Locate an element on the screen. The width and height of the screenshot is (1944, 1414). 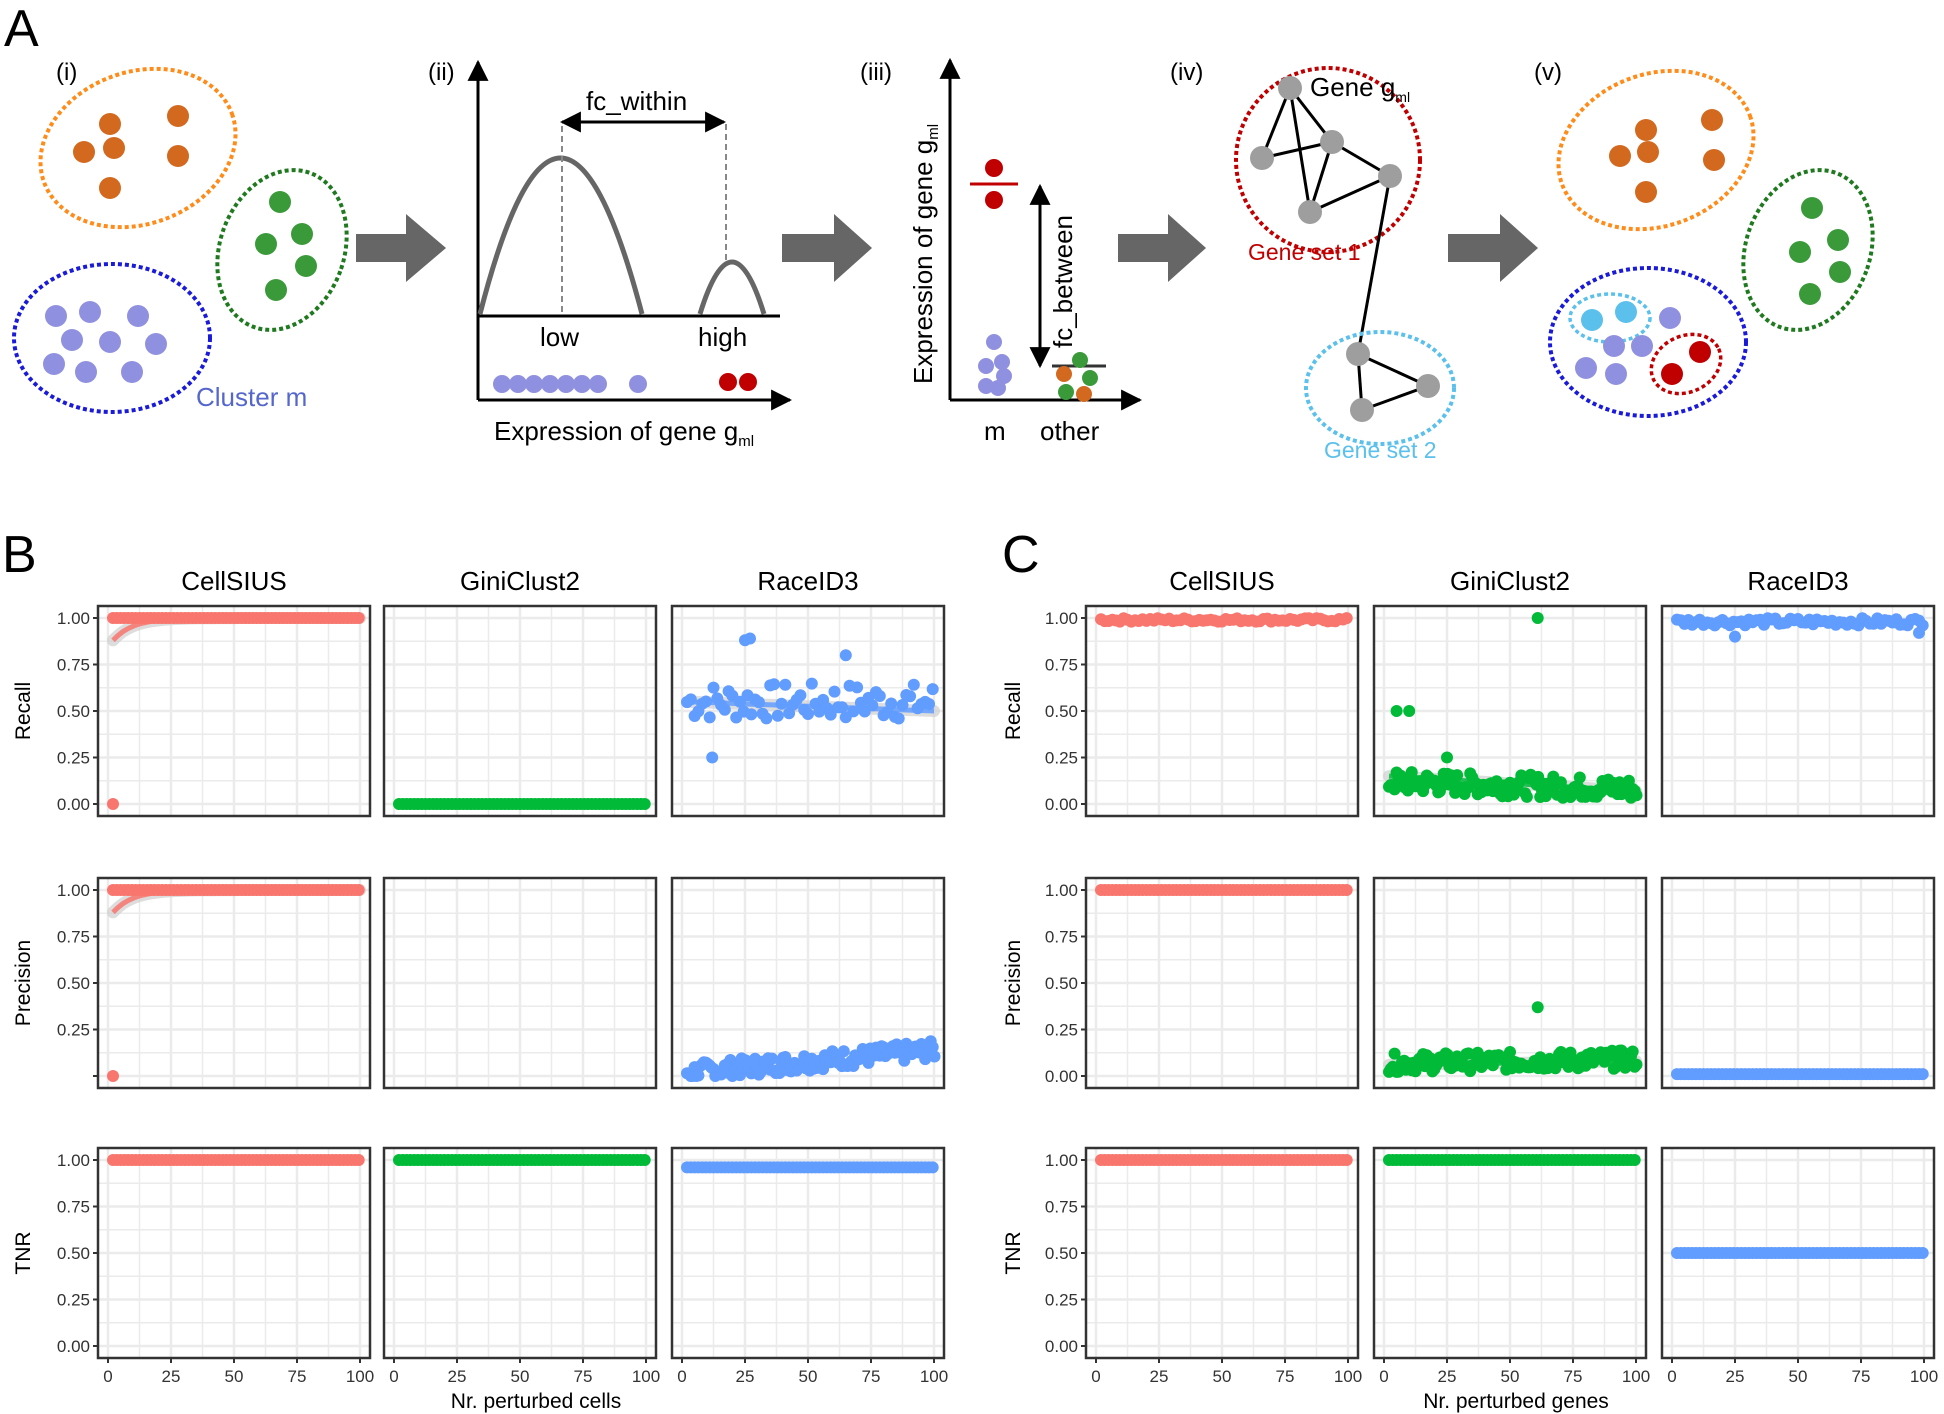
orange-cells is located at coordinates (131, 152).